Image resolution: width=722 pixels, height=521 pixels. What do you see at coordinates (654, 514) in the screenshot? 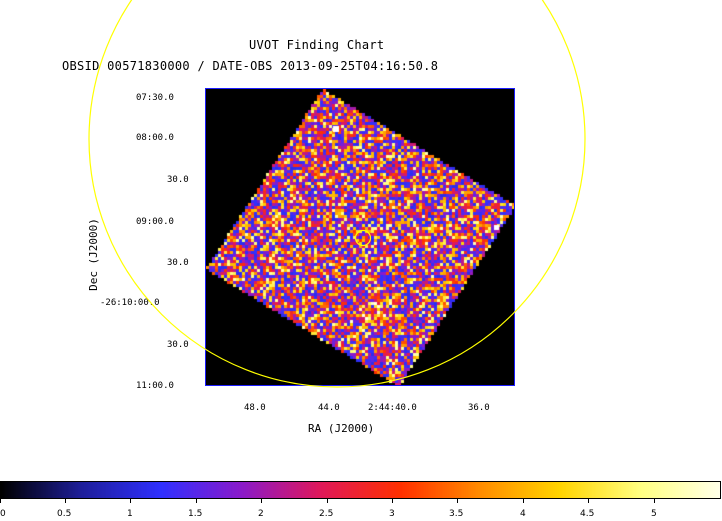
I see `colorbar-tick-label: 5` at bounding box center [654, 514].